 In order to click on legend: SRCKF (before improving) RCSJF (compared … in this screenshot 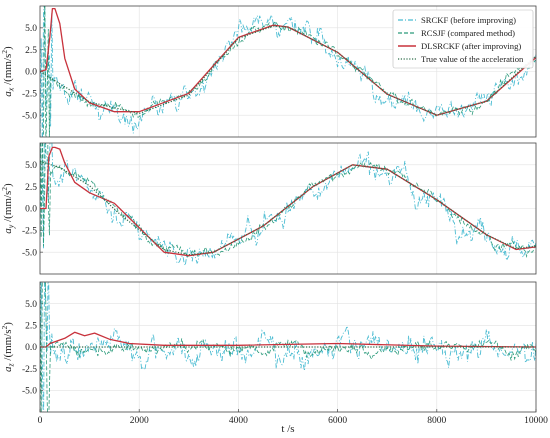, I will do `click(463, 39)`.